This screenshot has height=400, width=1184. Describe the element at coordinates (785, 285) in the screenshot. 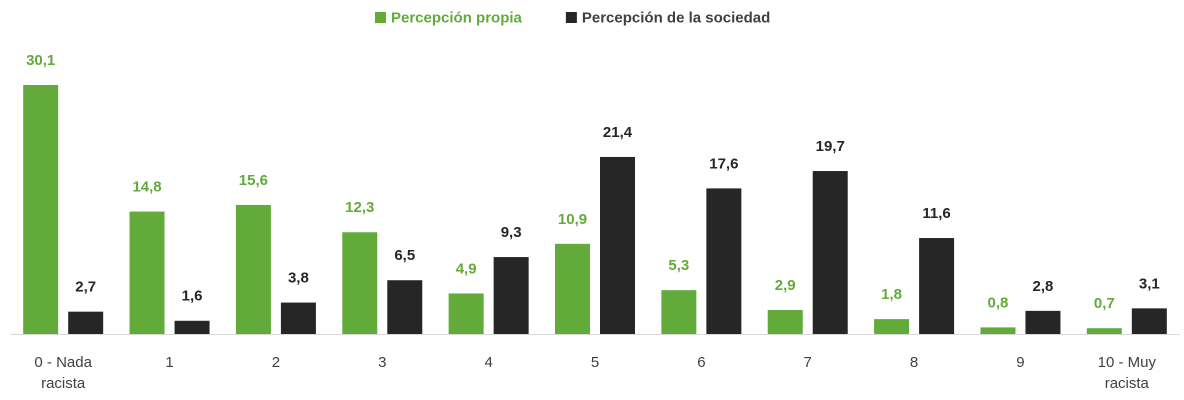

I see `data-label: 2,9` at that location.